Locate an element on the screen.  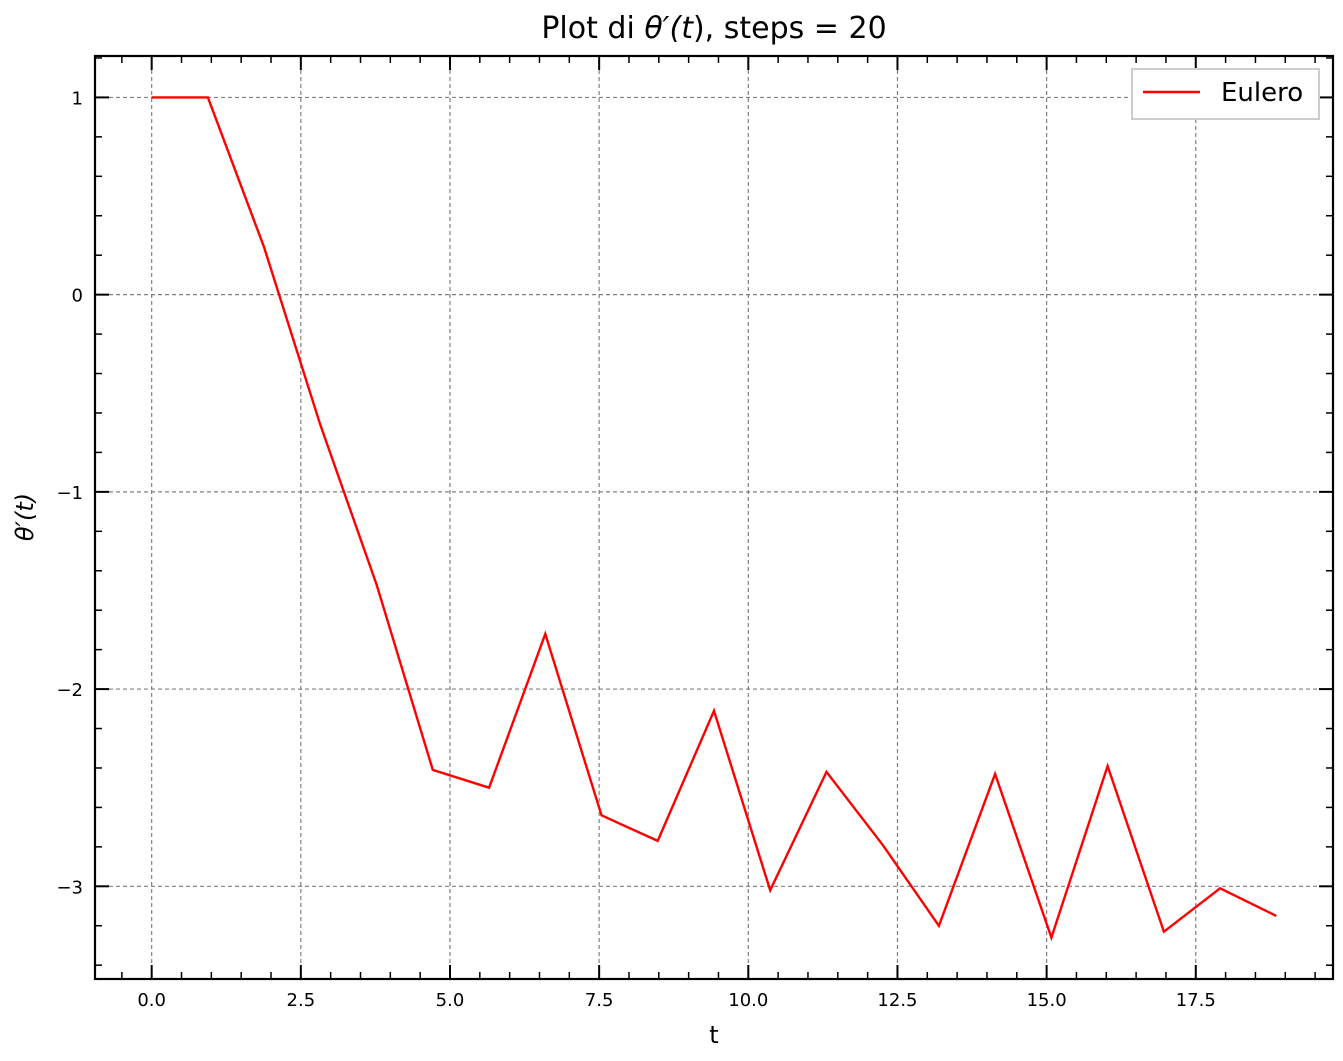
y-tick-label: −1 is located at coordinates (69, 493).